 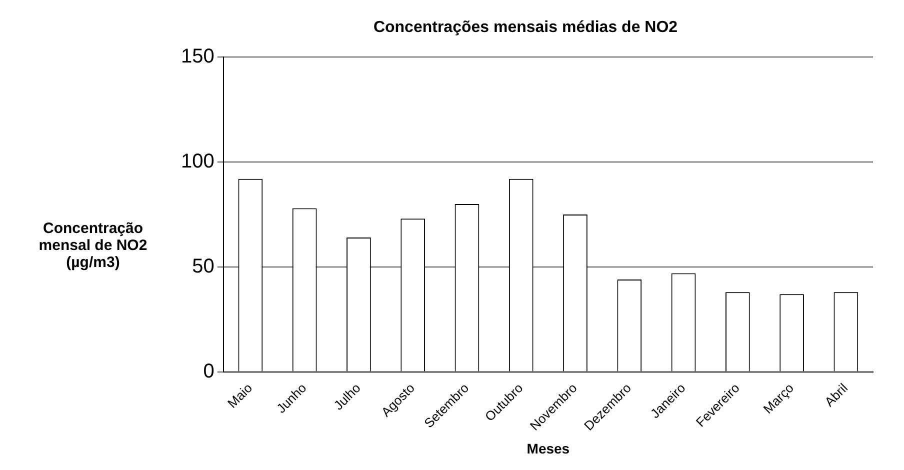 What do you see at coordinates (197, 57) in the screenshot?
I see `y-tick-label: 150` at bounding box center [197, 57].